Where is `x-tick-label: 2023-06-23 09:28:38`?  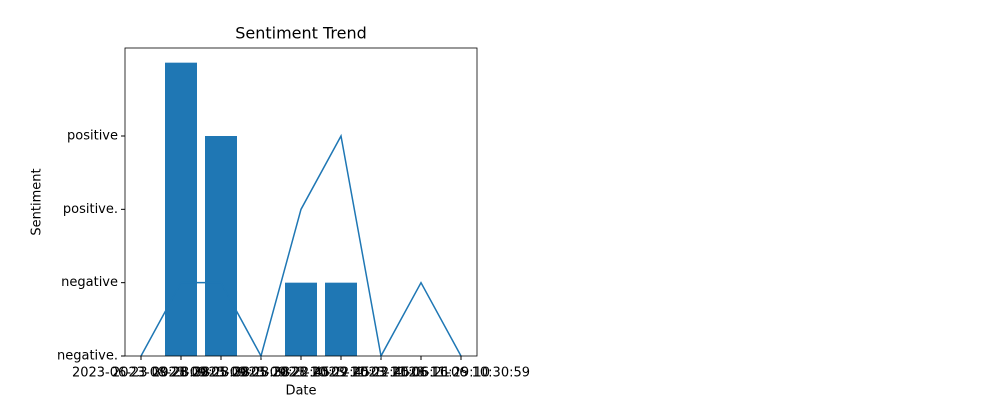
x-tick-label: 2023-06-23 09:28:38 is located at coordinates (141, 373).